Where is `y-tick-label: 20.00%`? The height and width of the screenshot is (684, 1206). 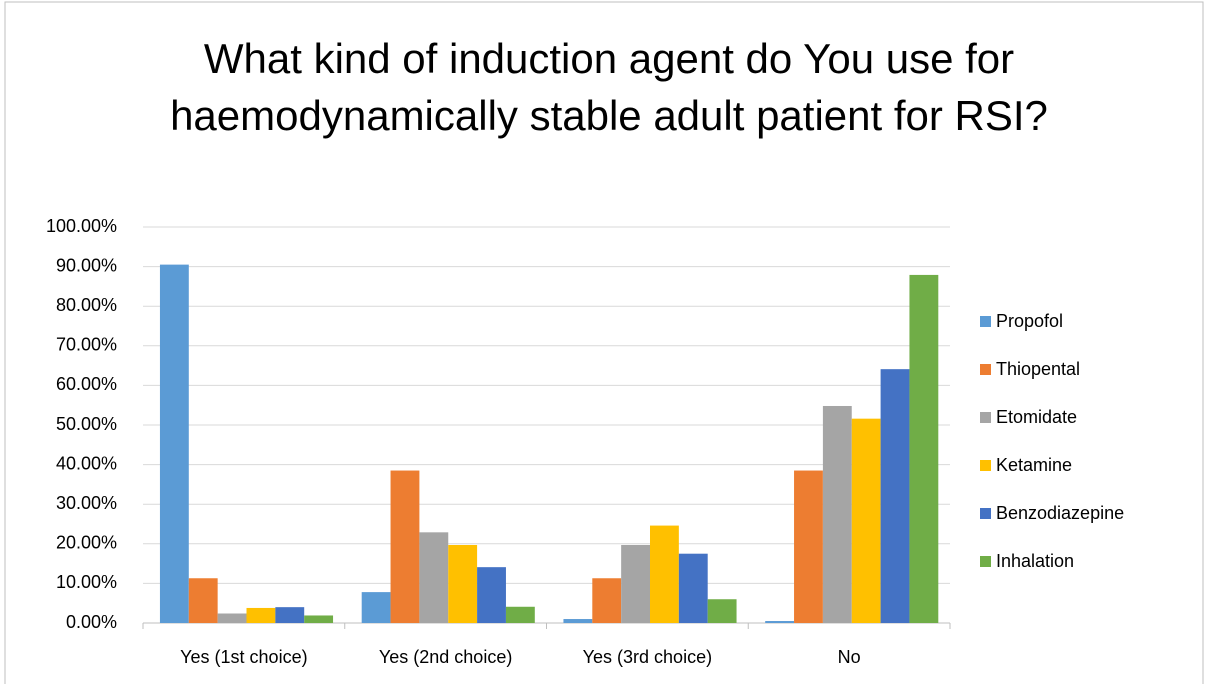
y-tick-label: 20.00% is located at coordinates (86, 543).